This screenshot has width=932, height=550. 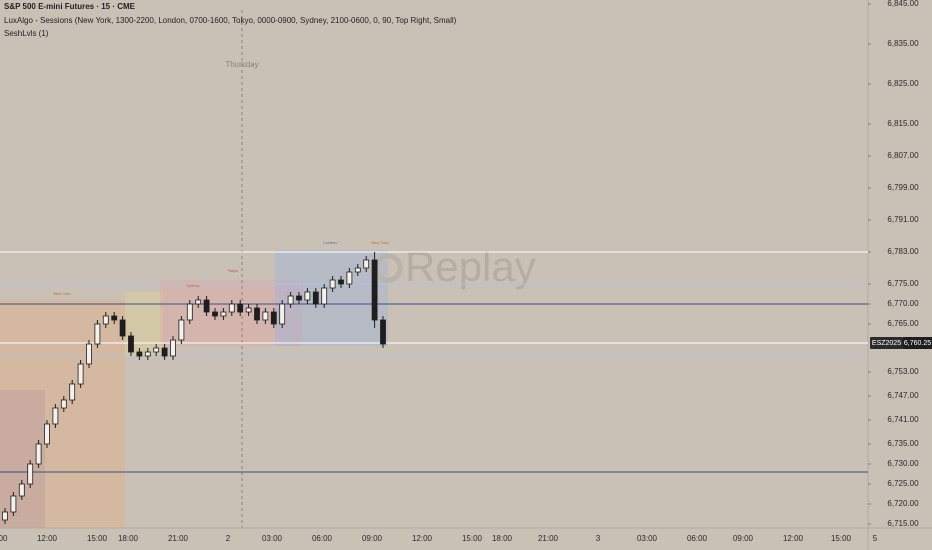 What do you see at coordinates (598, 538) in the screenshot?
I see `x-tick-label: 3` at bounding box center [598, 538].